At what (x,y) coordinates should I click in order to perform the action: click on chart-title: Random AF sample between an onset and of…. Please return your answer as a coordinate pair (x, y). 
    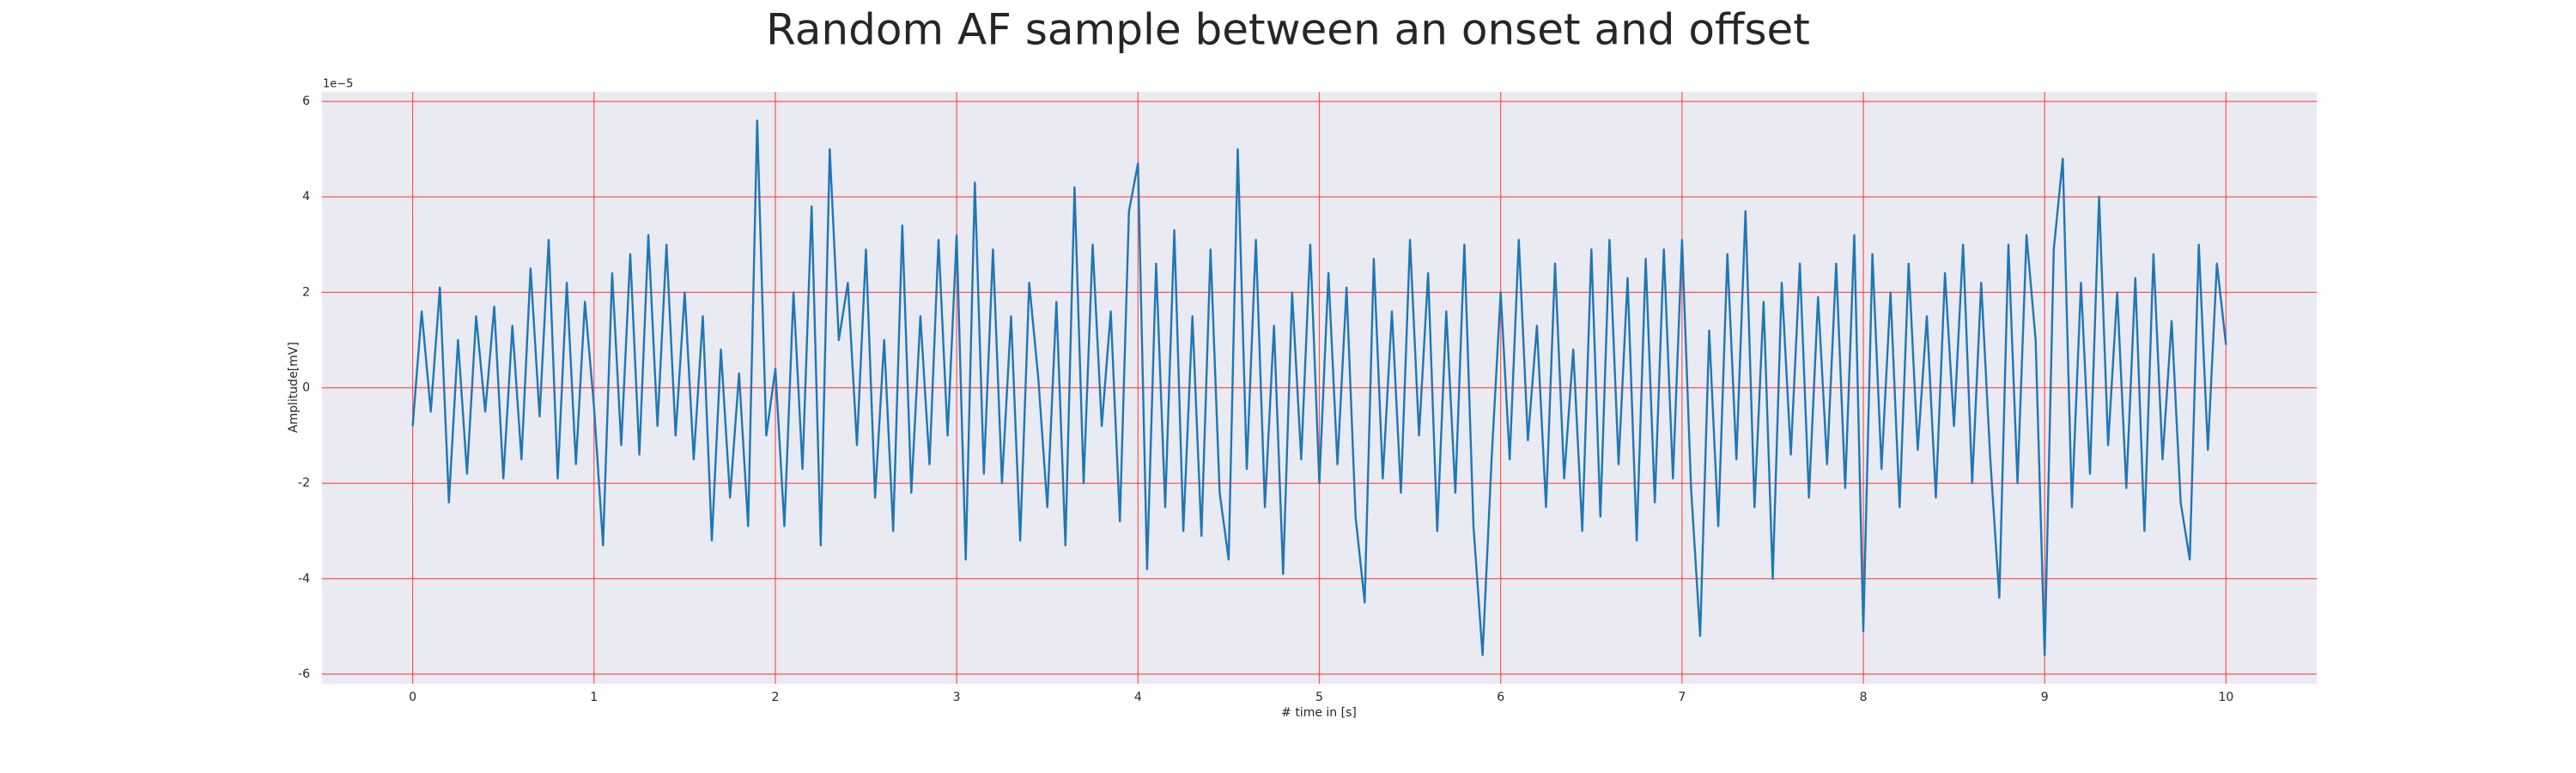
    Looking at the image, I should click on (1288, 30).